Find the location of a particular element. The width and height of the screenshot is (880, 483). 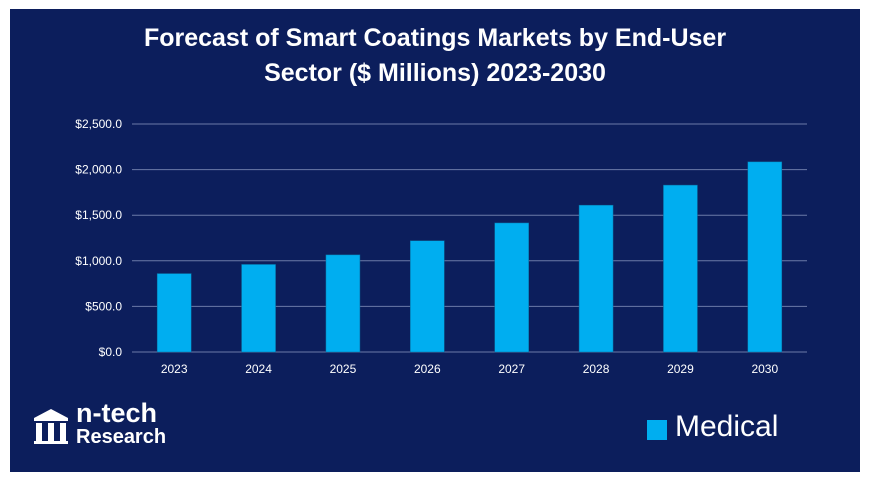

brand-name: n-tech is located at coordinates (116, 413).